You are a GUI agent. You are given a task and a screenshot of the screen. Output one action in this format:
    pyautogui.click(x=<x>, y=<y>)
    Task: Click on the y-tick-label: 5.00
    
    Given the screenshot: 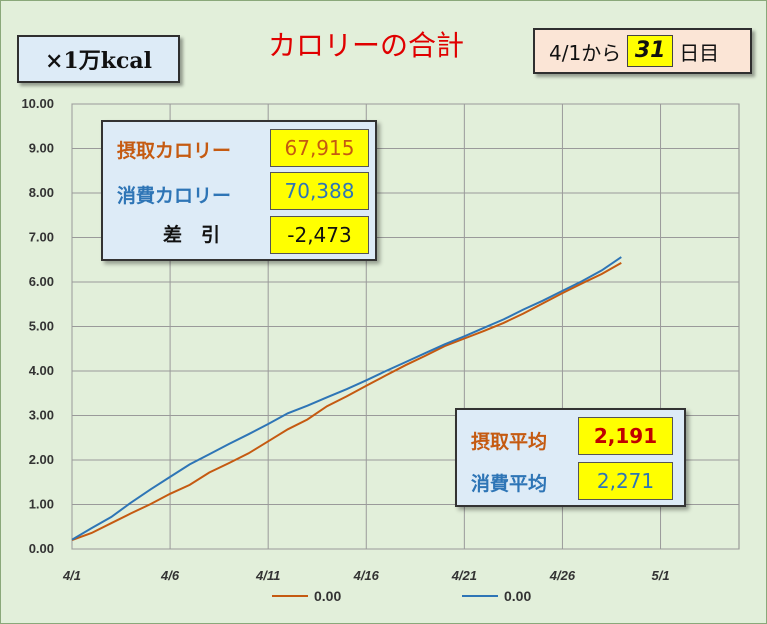 What is the action you would take?
    pyautogui.click(x=41, y=326)
    